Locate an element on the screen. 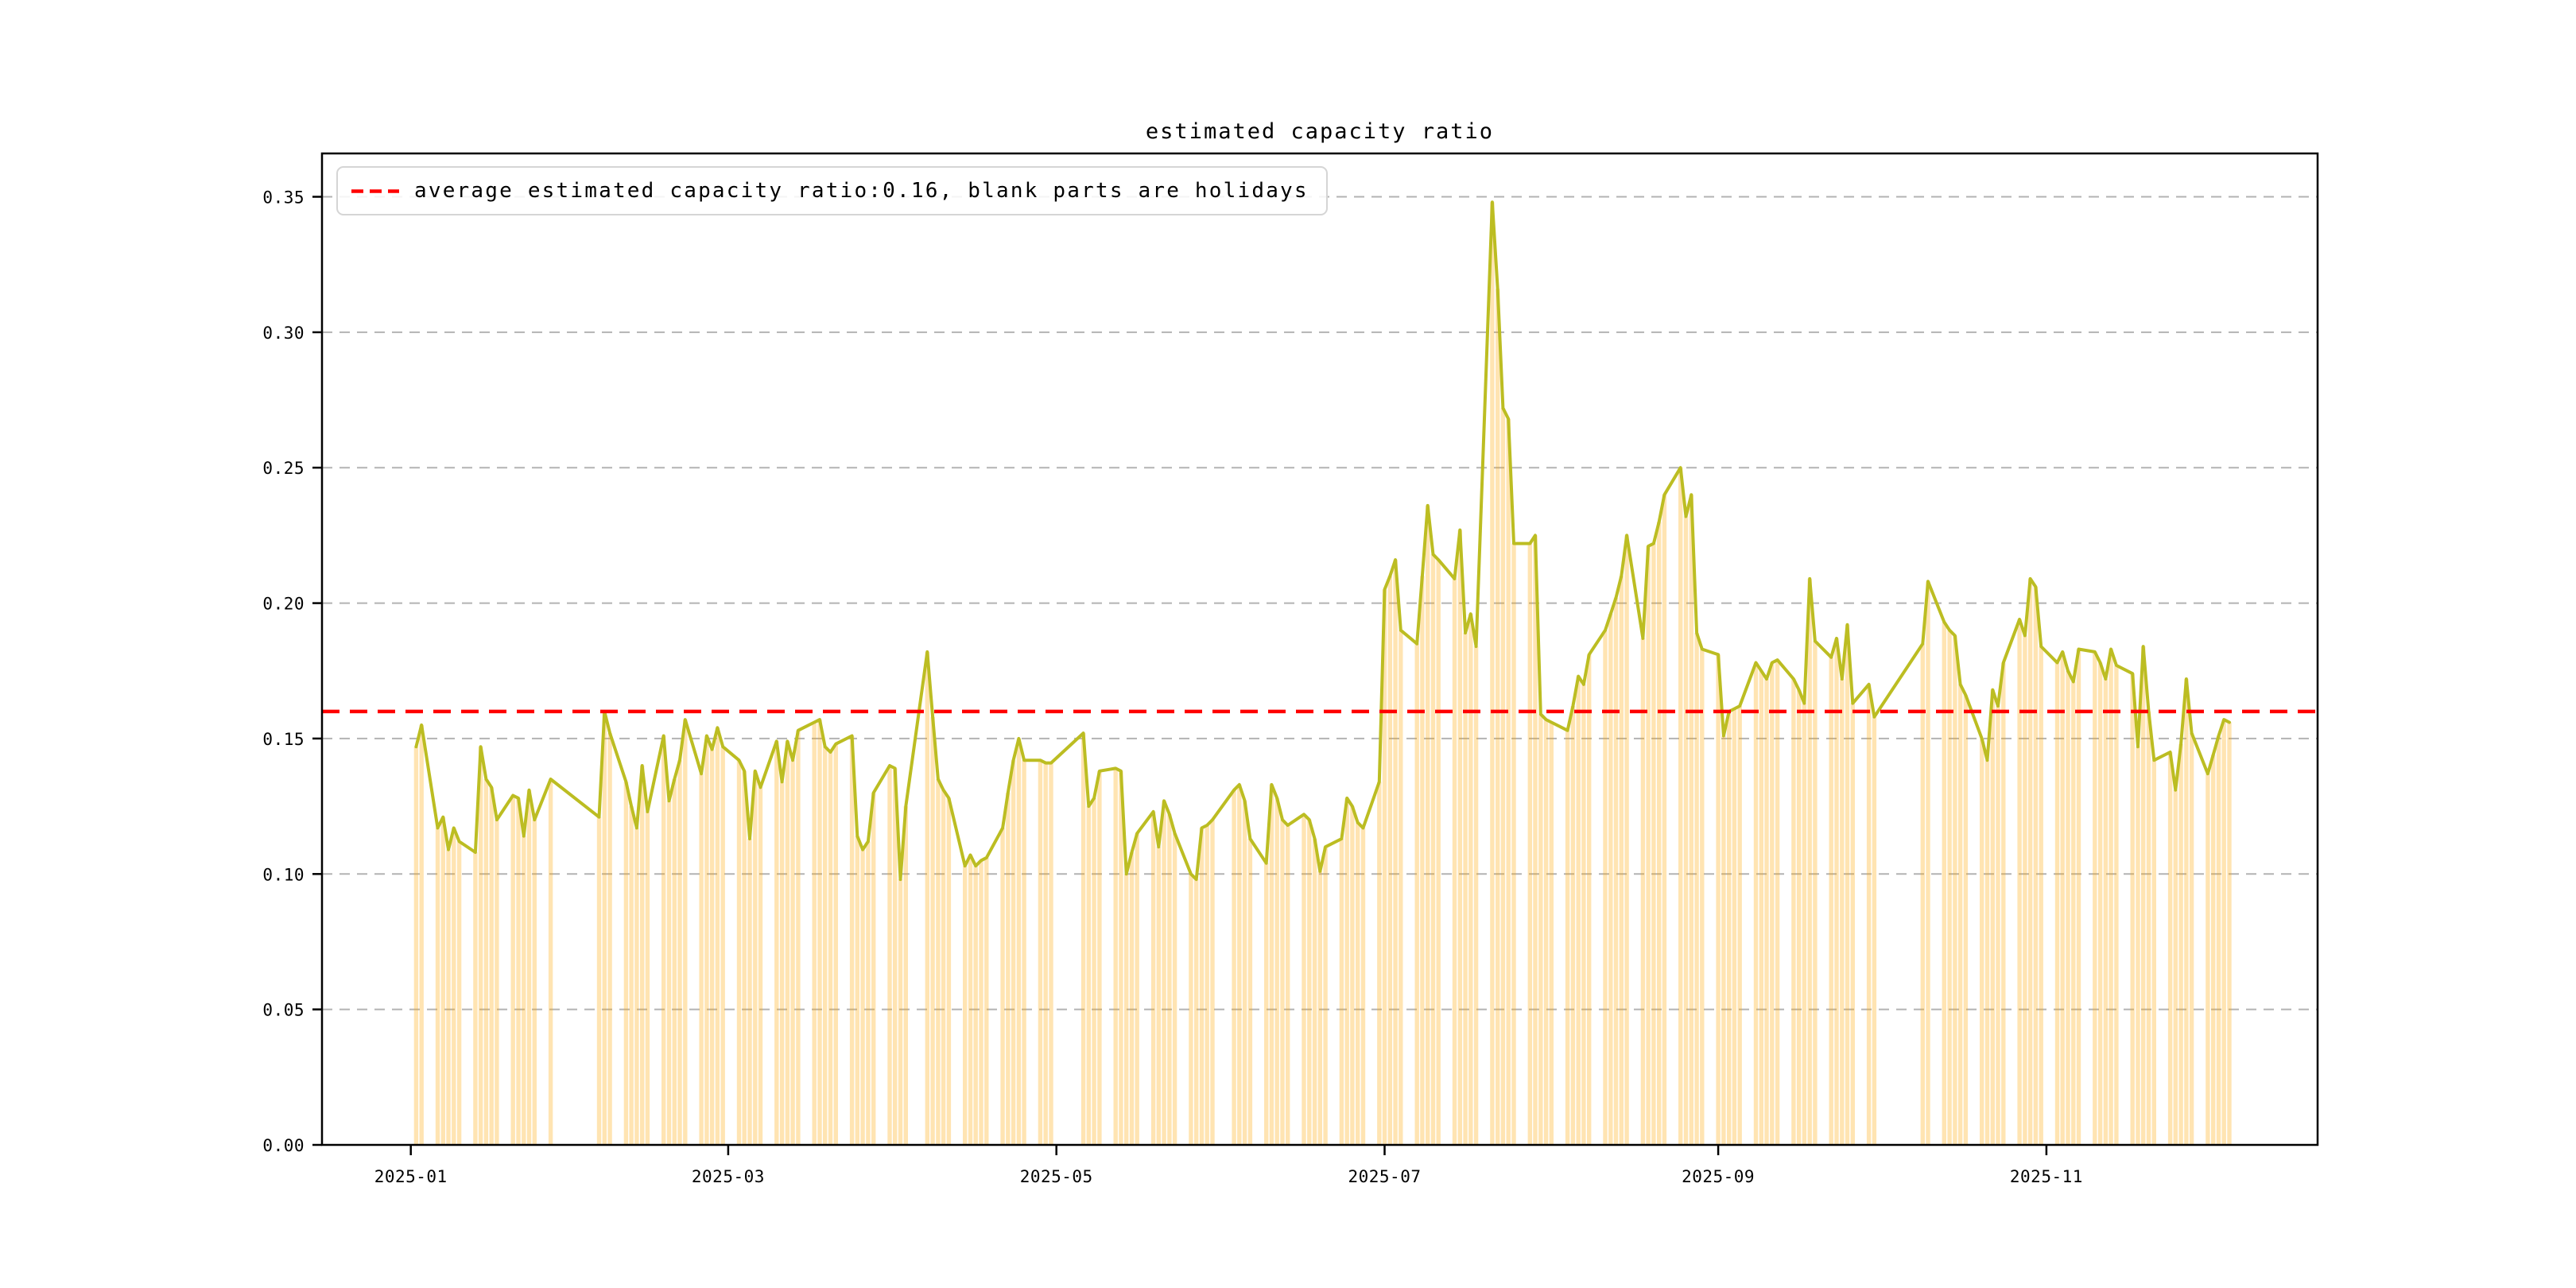 This screenshot has height=1288, width=2576. chart-title: estimated capacity ratio is located at coordinates (1320, 131).